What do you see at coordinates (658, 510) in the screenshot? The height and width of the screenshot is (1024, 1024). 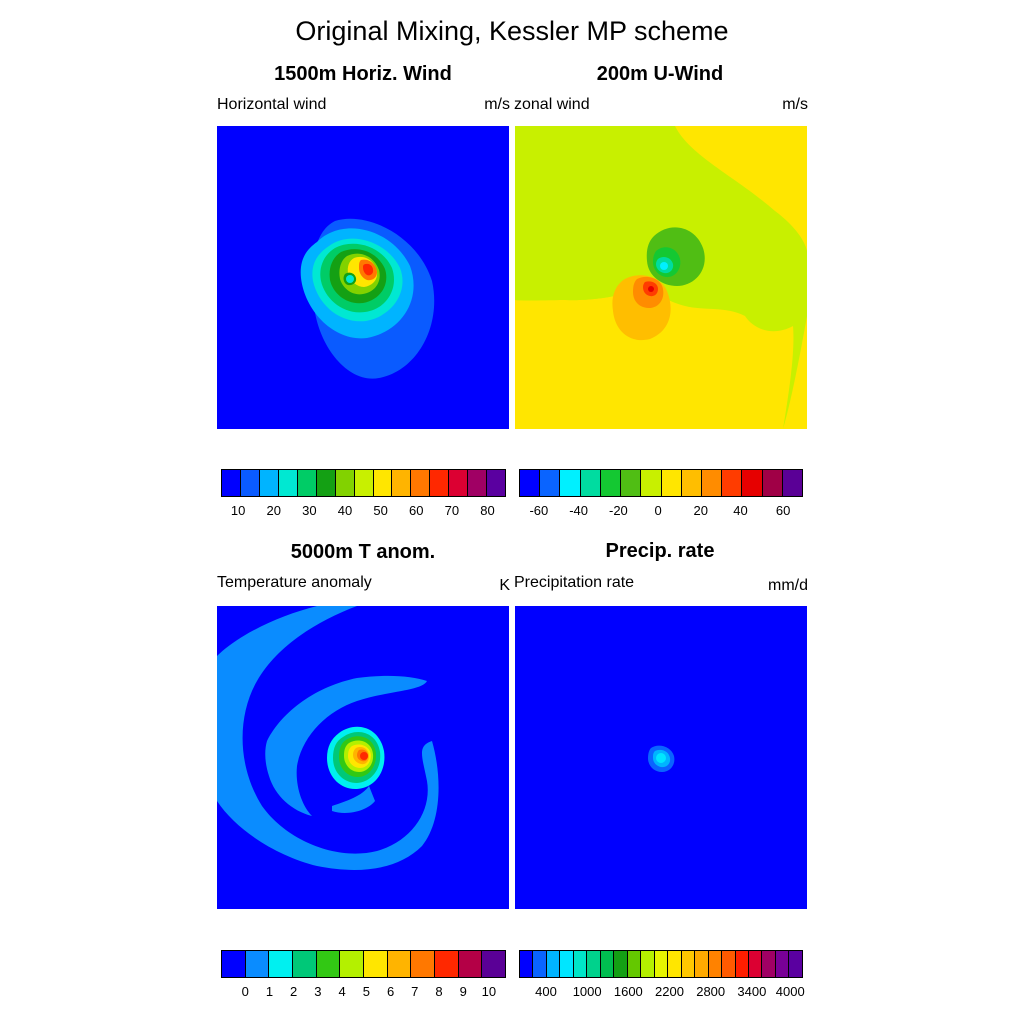 I see `colorbar-tick-label: 0` at bounding box center [658, 510].